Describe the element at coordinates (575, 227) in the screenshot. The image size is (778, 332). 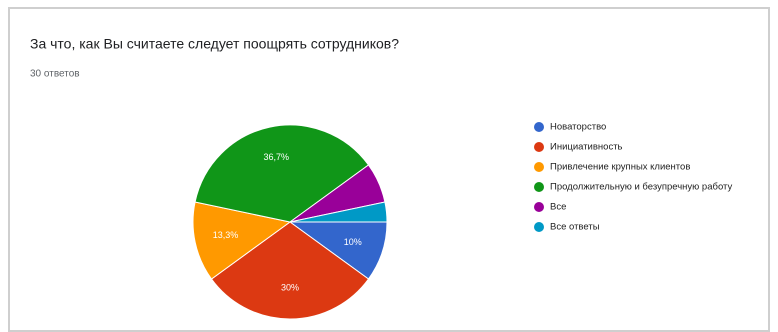
I see `legend-label: Все ответы` at that location.